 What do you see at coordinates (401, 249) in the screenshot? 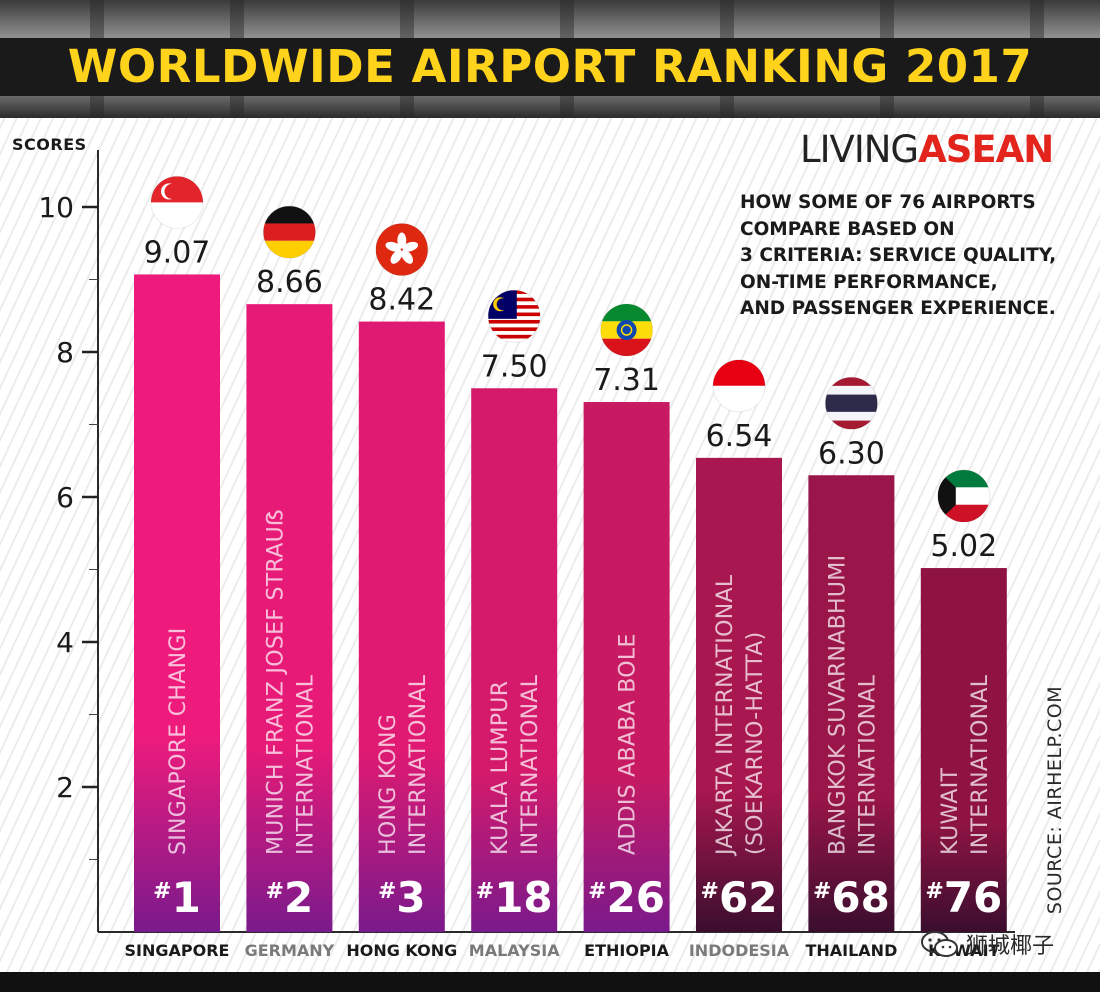
I see `hong-kong-flag` at bounding box center [401, 249].